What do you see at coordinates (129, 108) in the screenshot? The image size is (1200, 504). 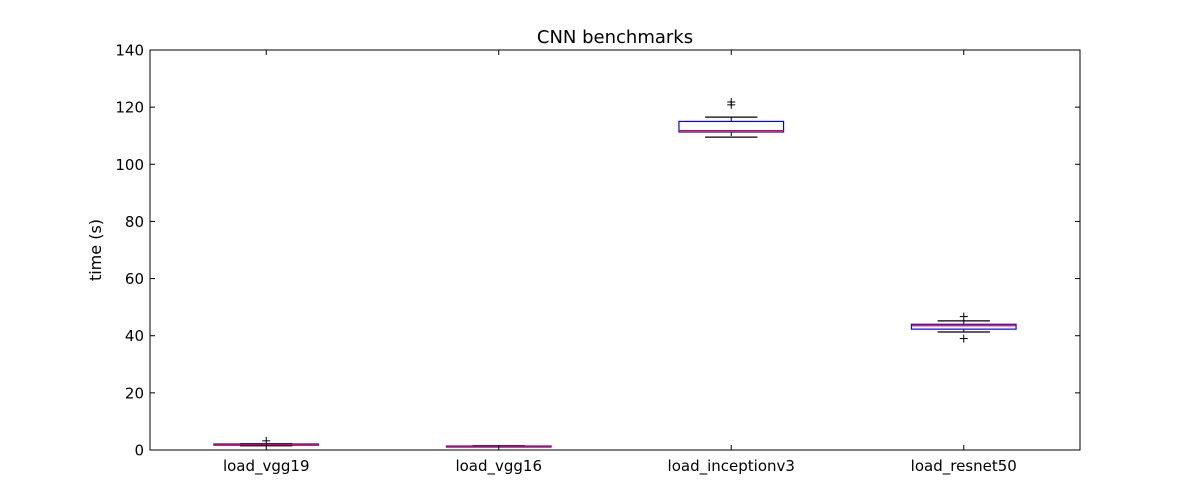 I see `y-tick-label: 120` at bounding box center [129, 108].